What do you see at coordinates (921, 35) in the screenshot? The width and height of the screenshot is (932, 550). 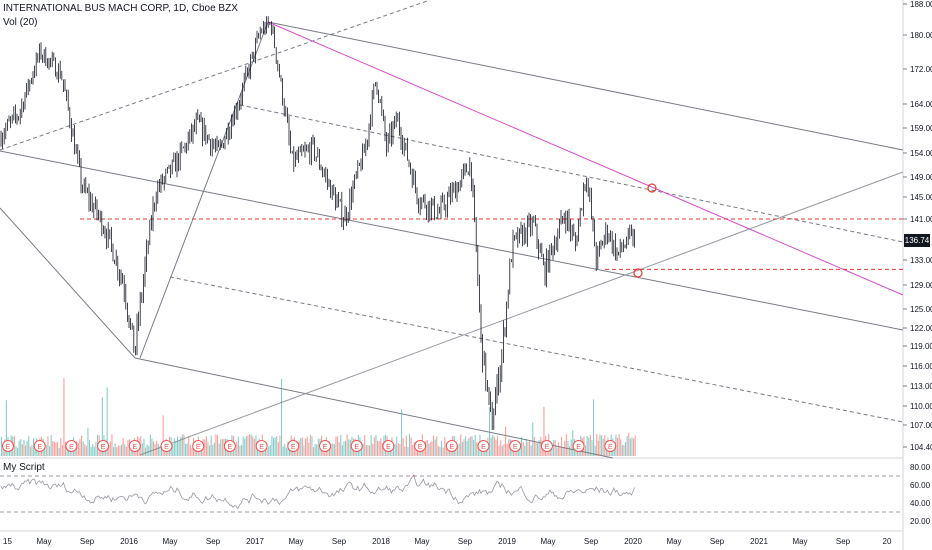 I see `price-tick-label: 180.00` at bounding box center [921, 35].